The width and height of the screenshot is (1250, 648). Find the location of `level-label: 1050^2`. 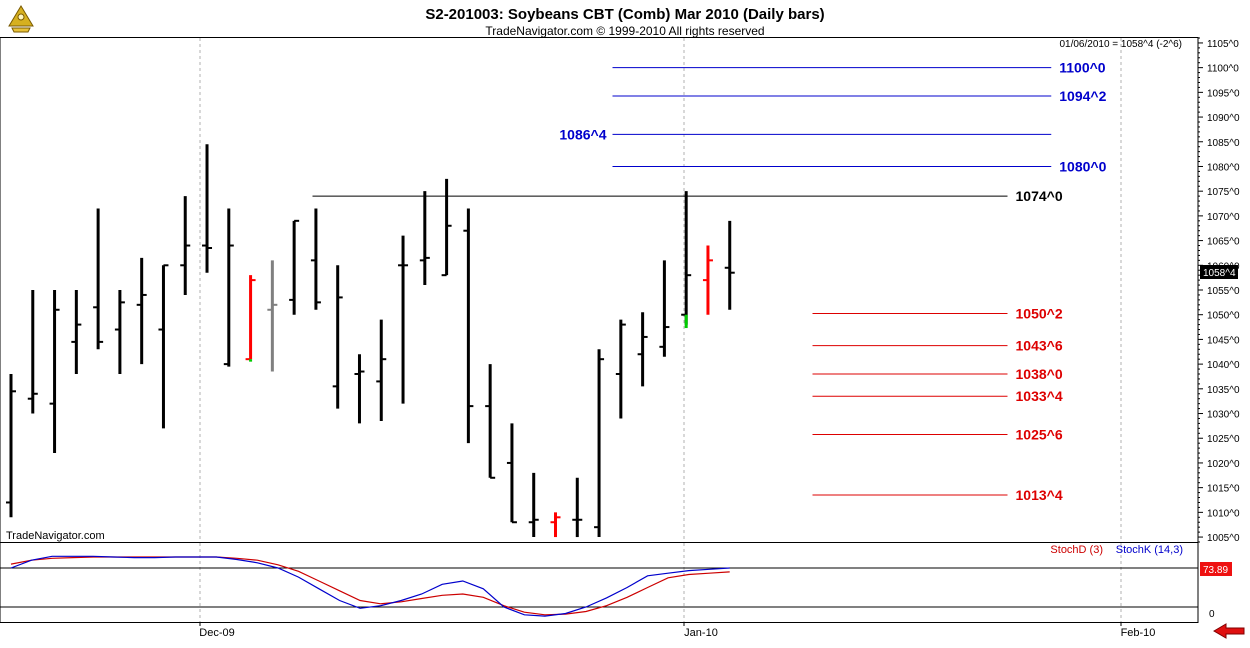

level-label: 1050^2 is located at coordinates (1039, 313).